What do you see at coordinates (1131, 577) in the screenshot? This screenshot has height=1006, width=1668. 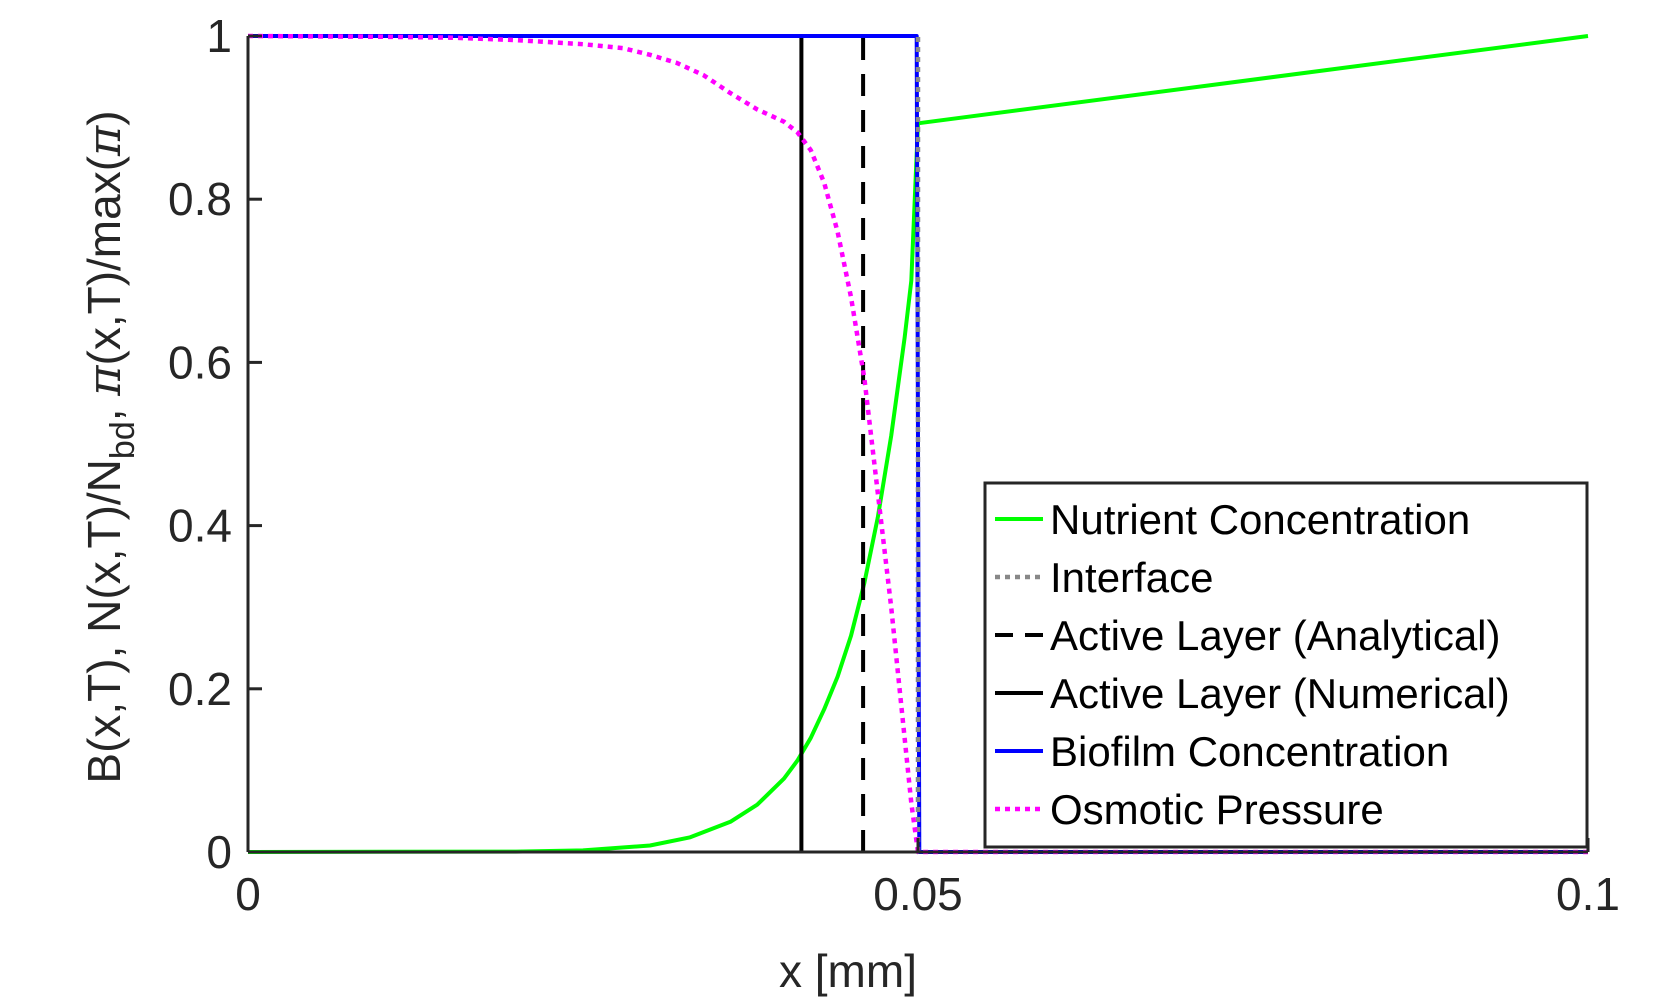 I see `legend-label-interface: Interface` at bounding box center [1131, 577].